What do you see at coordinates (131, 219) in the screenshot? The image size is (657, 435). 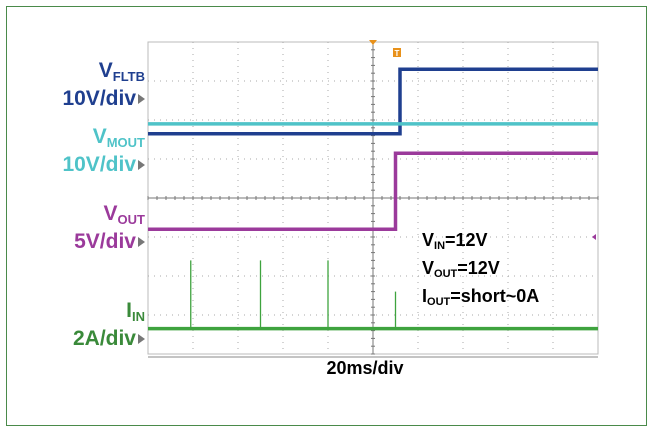 I see `ch3-subscript: OUT` at bounding box center [131, 219].